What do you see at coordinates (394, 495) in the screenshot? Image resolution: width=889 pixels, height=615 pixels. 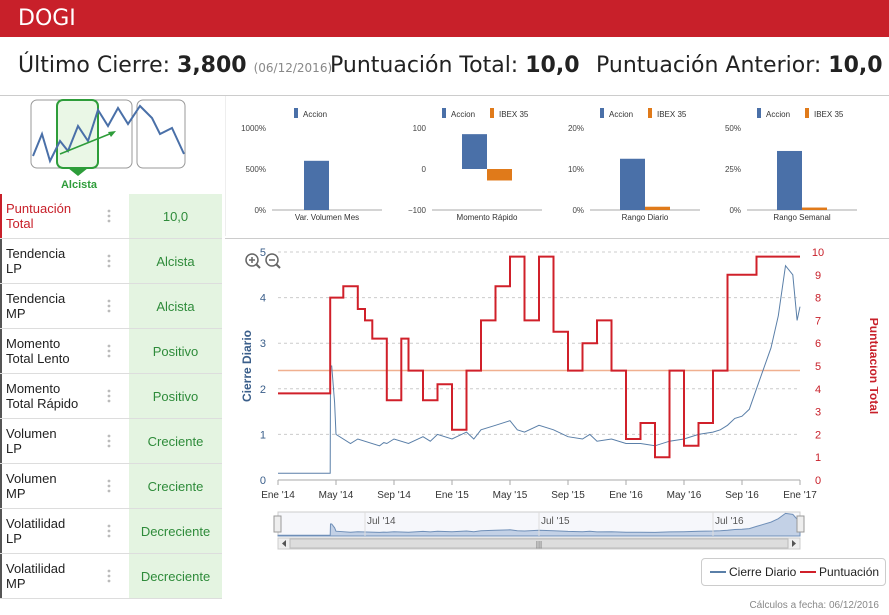 I see `x-tick-label: Sep '14` at bounding box center [394, 495].